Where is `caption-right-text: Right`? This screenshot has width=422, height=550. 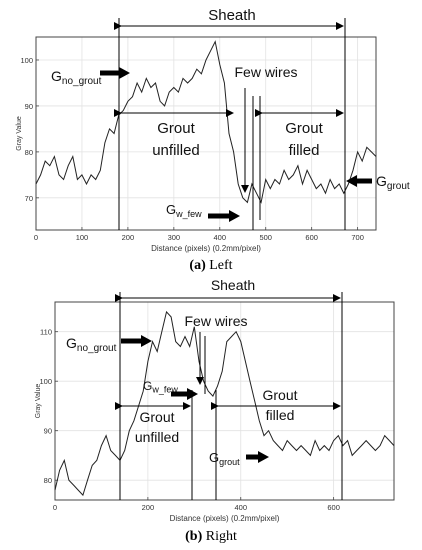 caption-right-text: Right is located at coordinates (221, 536).